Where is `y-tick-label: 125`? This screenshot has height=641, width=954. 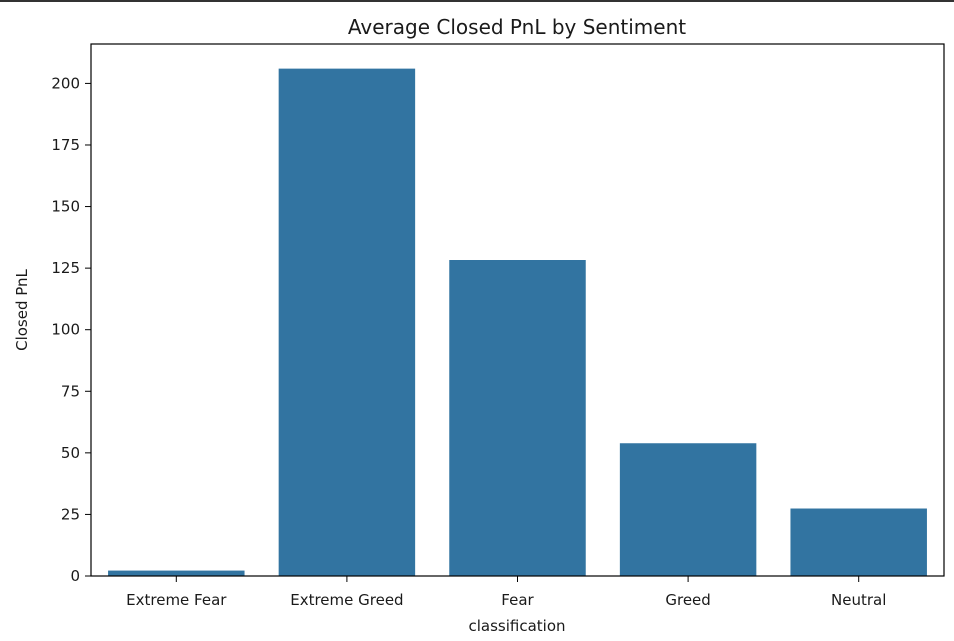 y-tick-label: 125 is located at coordinates (65, 268).